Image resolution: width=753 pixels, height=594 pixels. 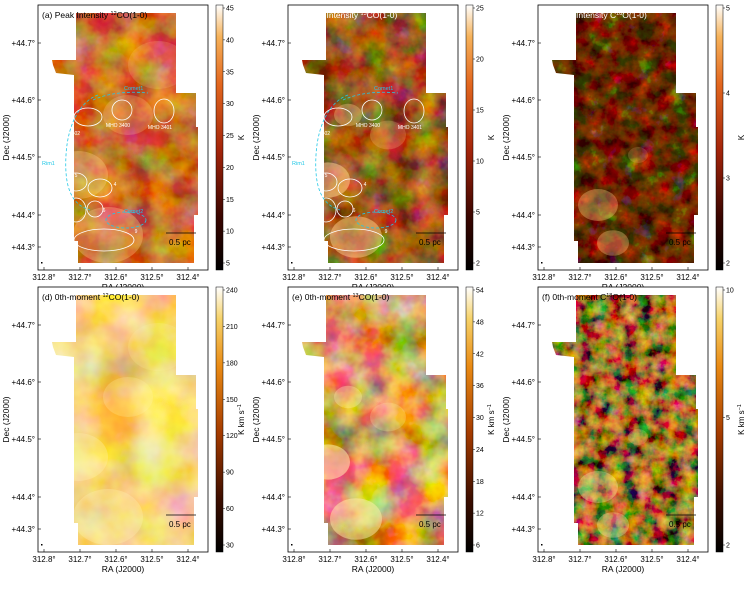 I want to click on region-label: MHO 3401, so click(x=160, y=128).